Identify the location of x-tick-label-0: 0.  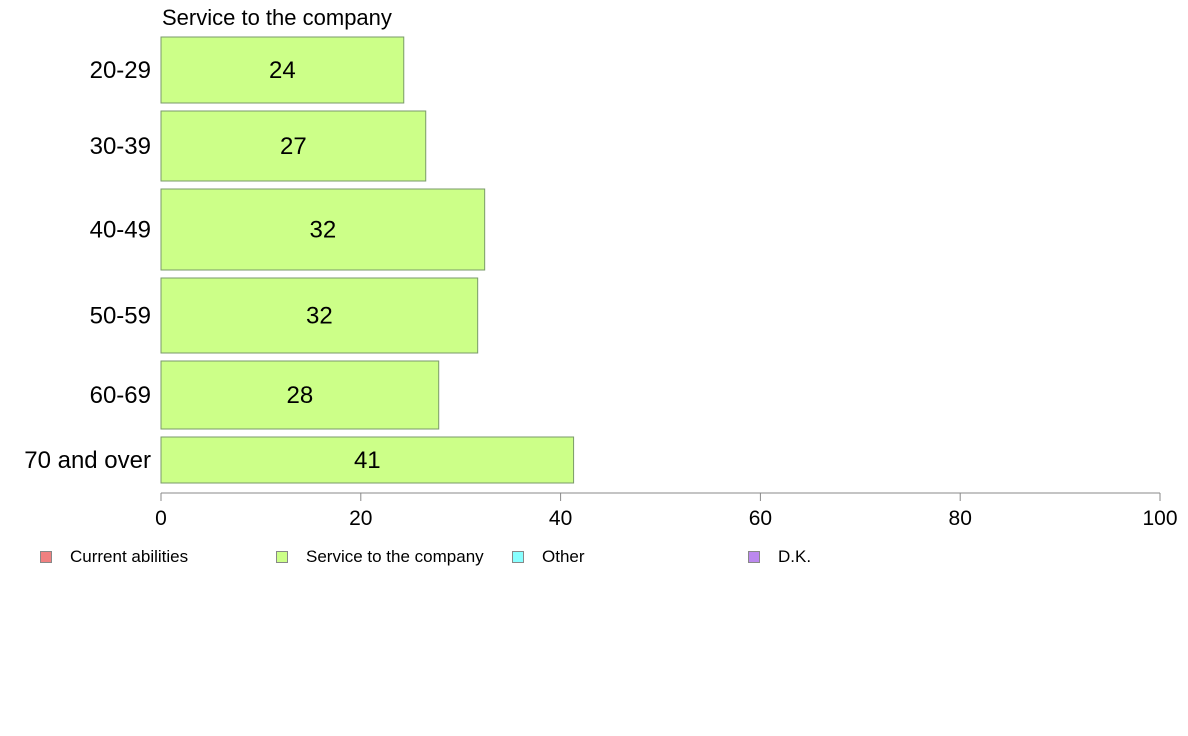
(161, 518).